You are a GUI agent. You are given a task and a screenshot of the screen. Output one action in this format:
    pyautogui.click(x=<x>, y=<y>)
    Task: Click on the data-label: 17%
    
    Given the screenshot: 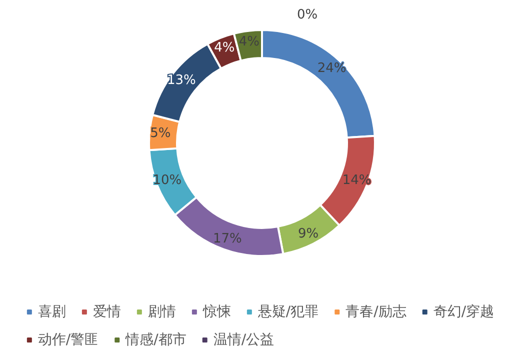 What is the action you would take?
    pyautogui.click(x=227, y=238)
    